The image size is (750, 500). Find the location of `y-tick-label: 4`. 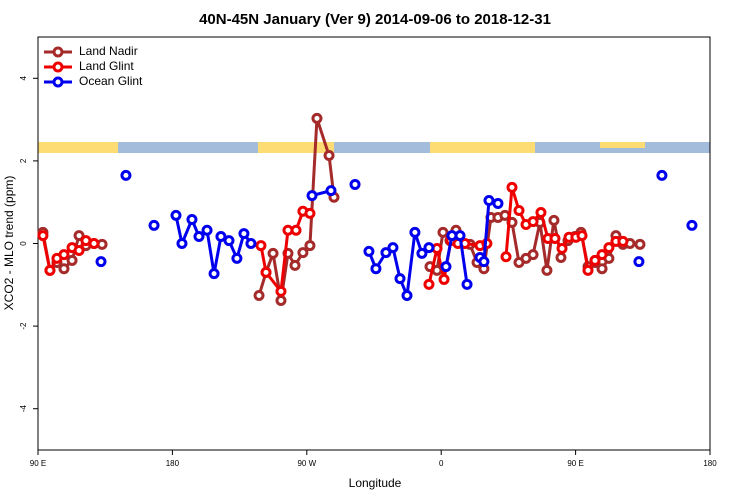

y-tick-label: 4 is located at coordinates (23, 78).